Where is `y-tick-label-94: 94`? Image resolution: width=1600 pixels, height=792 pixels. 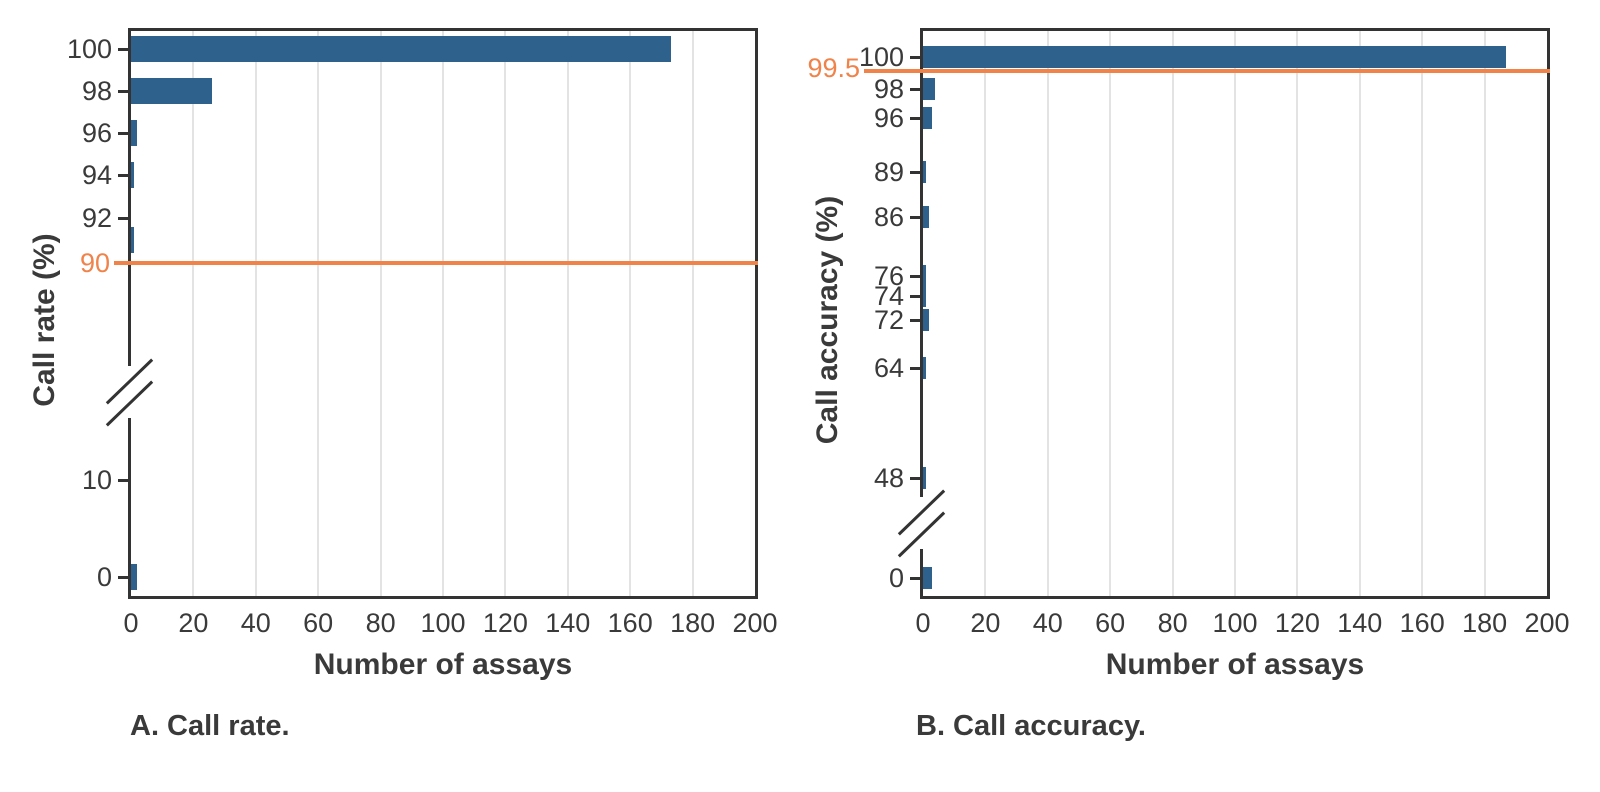 y-tick-label-94: 94 is located at coordinates (96, 175).